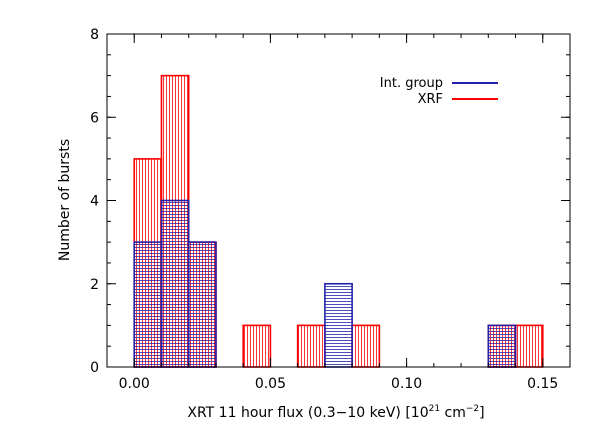 This screenshot has height=428, width=599. What do you see at coordinates (430, 99) in the screenshot?
I see `legend-label-xrf: XRF` at bounding box center [430, 99].